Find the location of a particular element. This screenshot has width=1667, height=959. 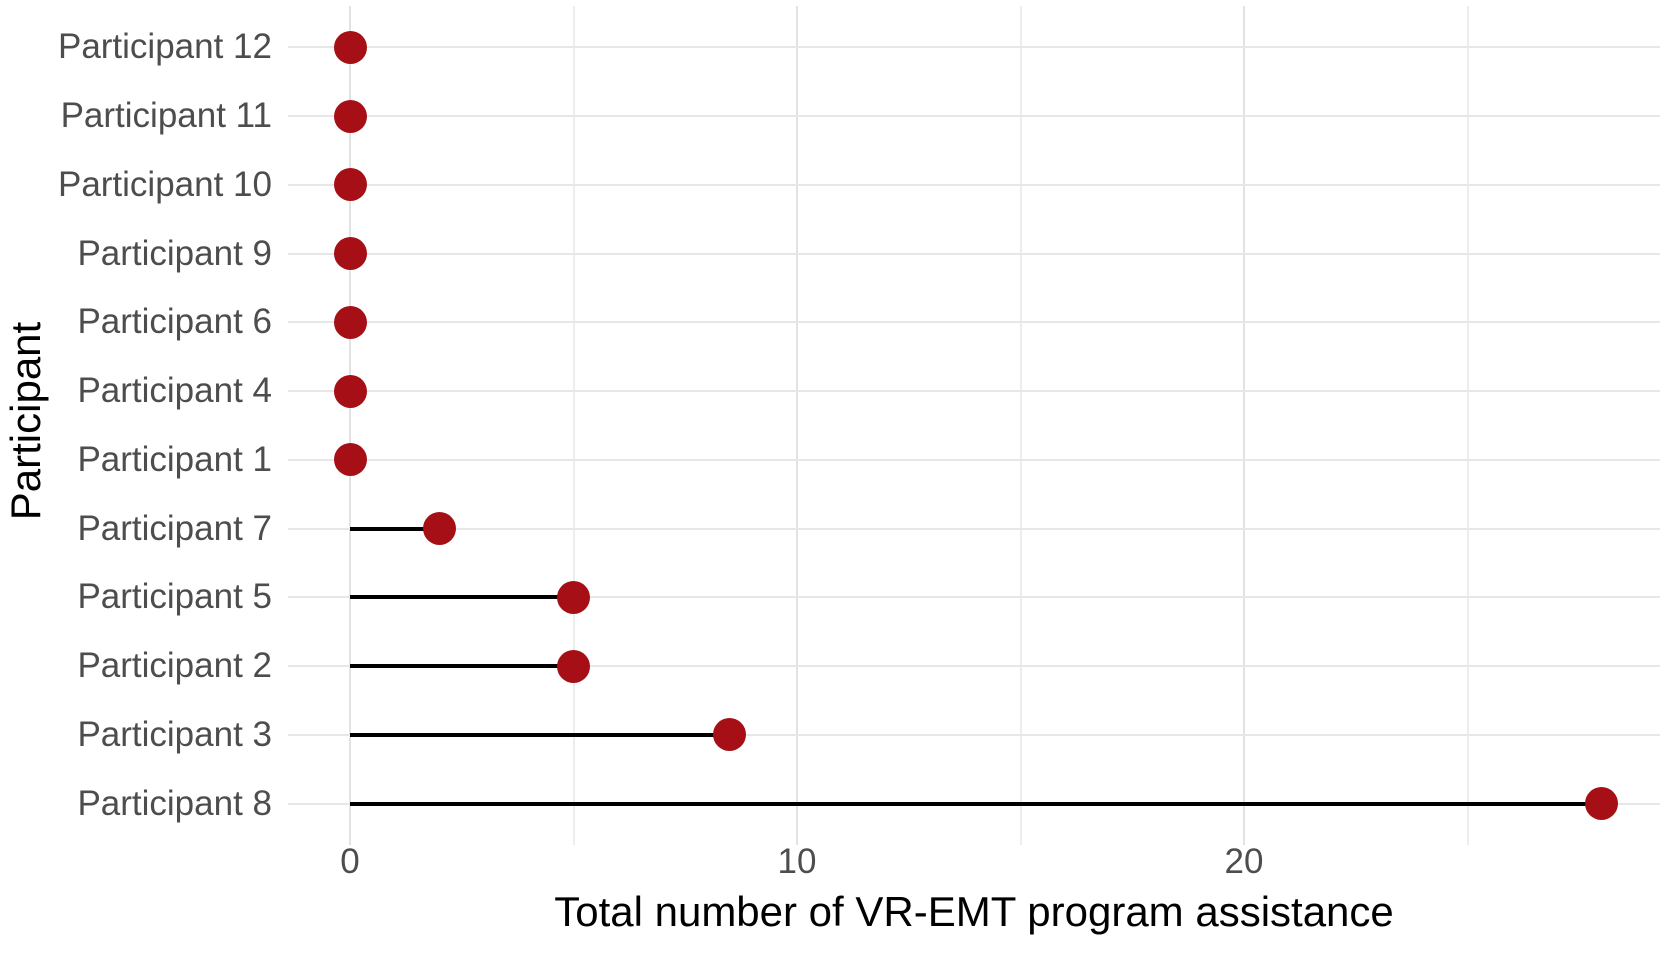

y-tick-label: Participant 8 is located at coordinates (174, 803).